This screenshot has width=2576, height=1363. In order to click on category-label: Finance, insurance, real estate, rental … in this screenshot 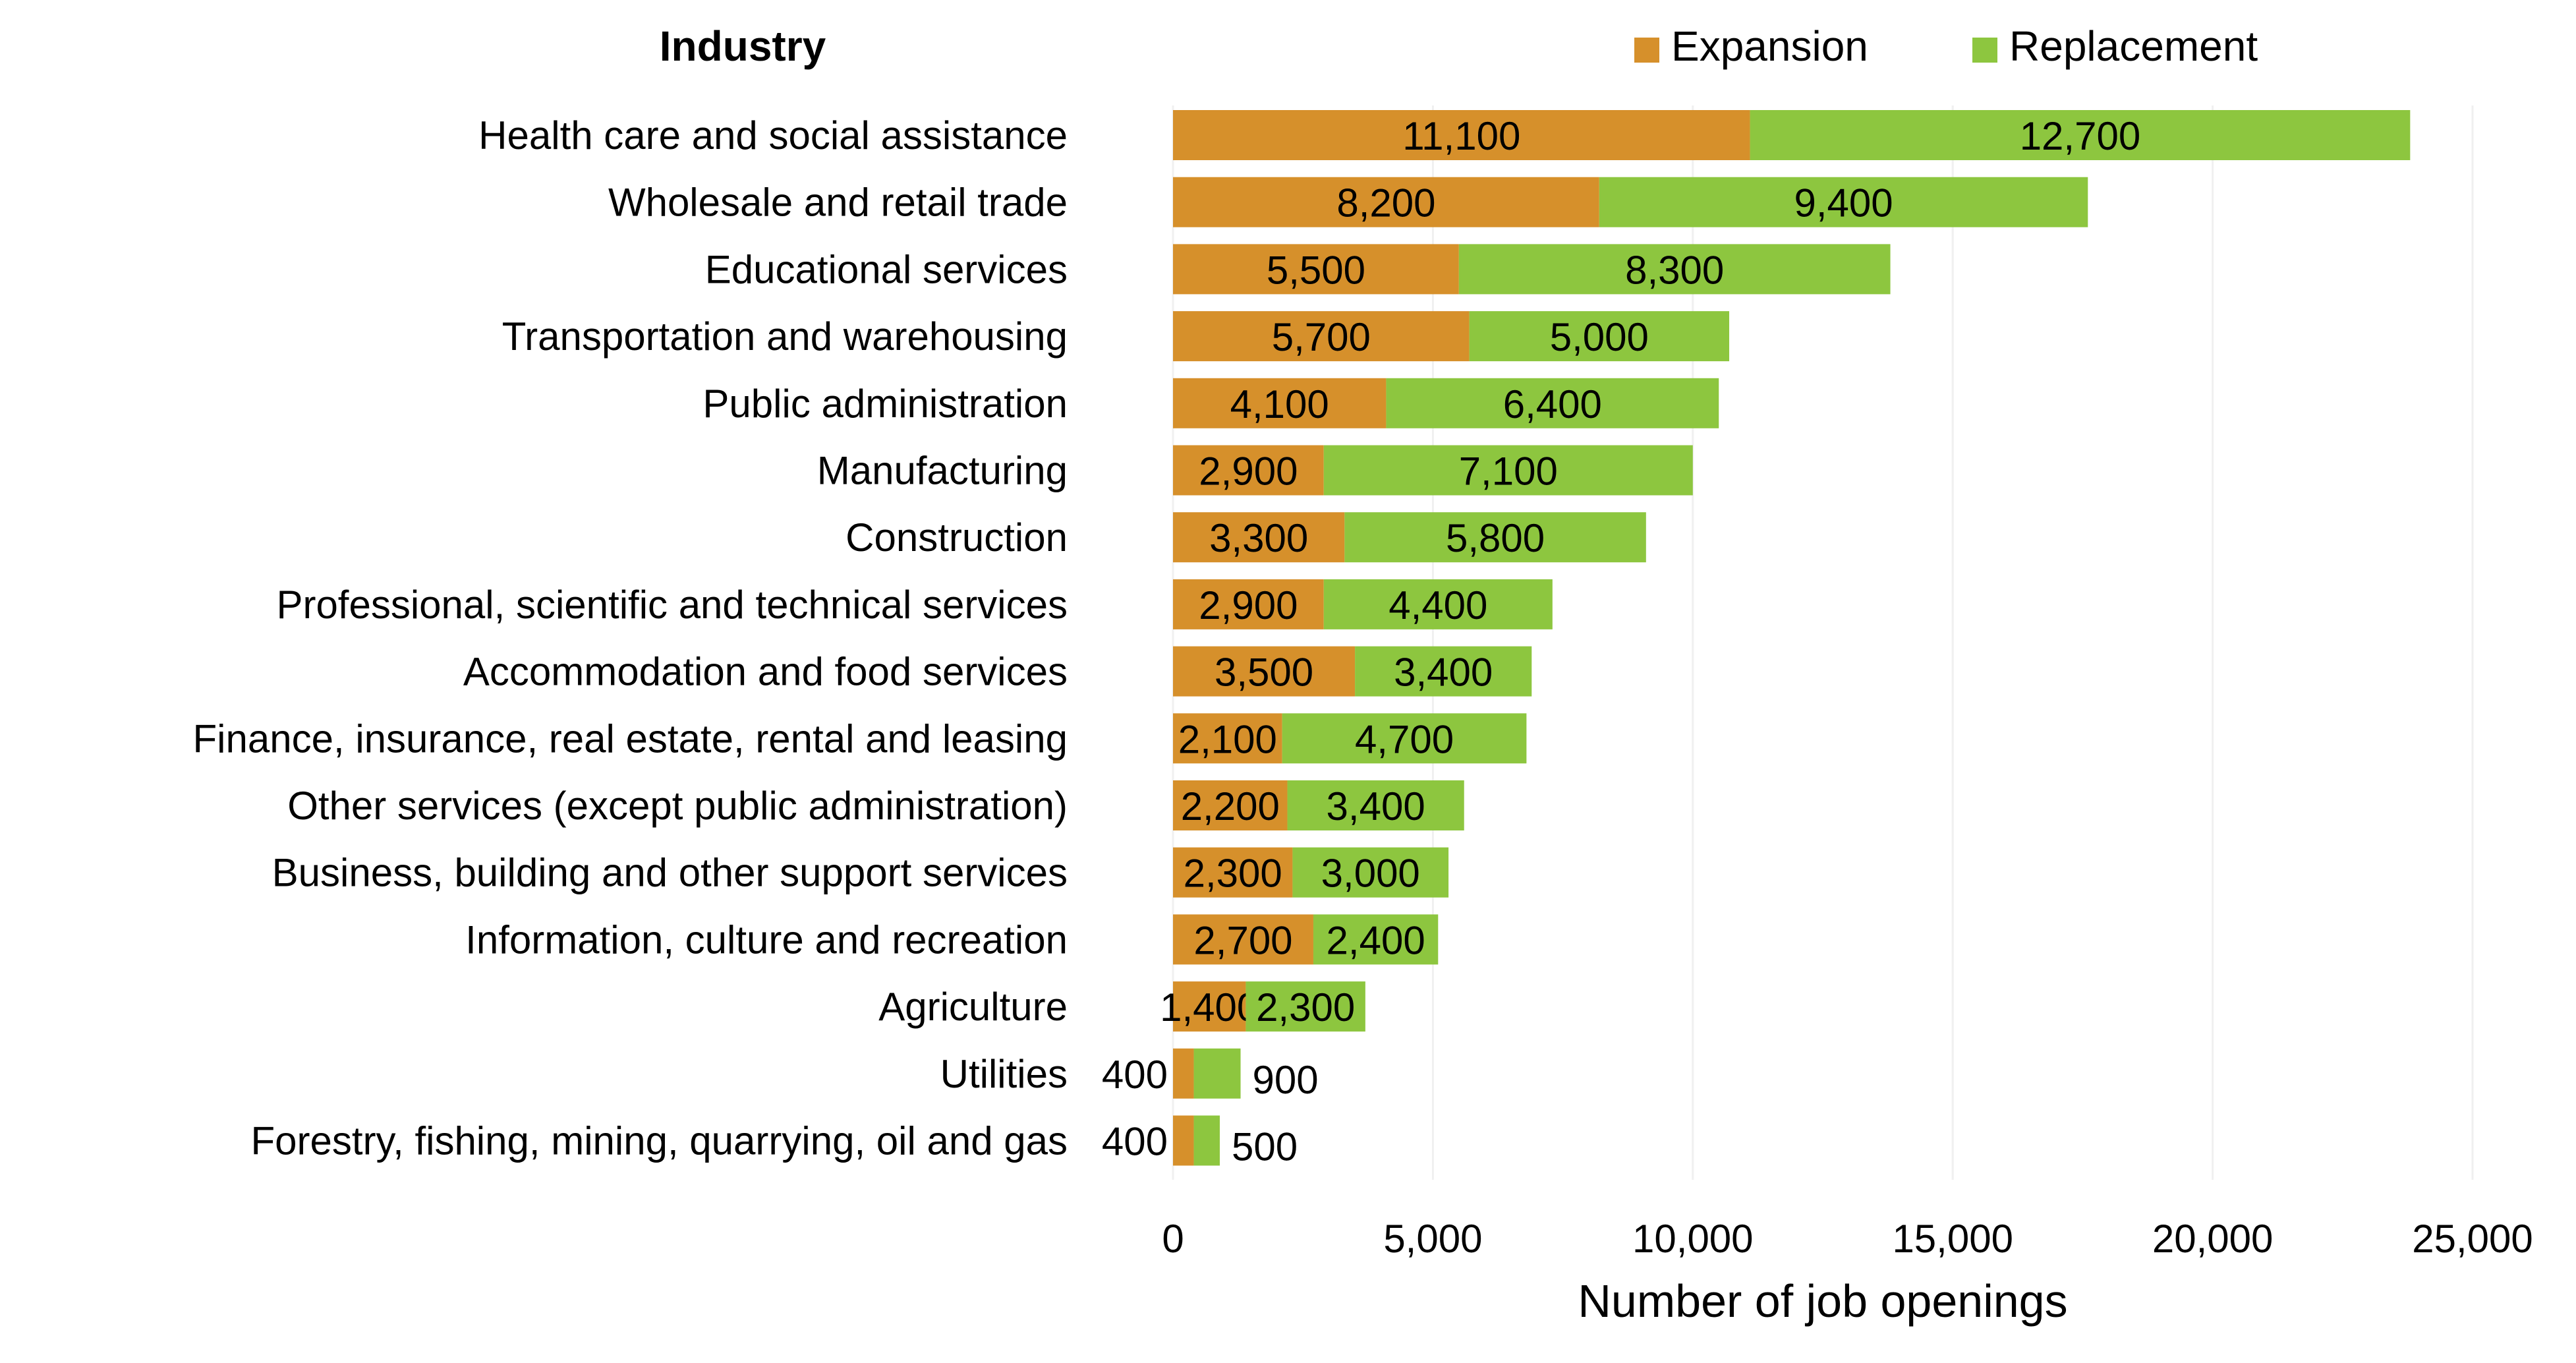, I will do `click(631, 738)`.